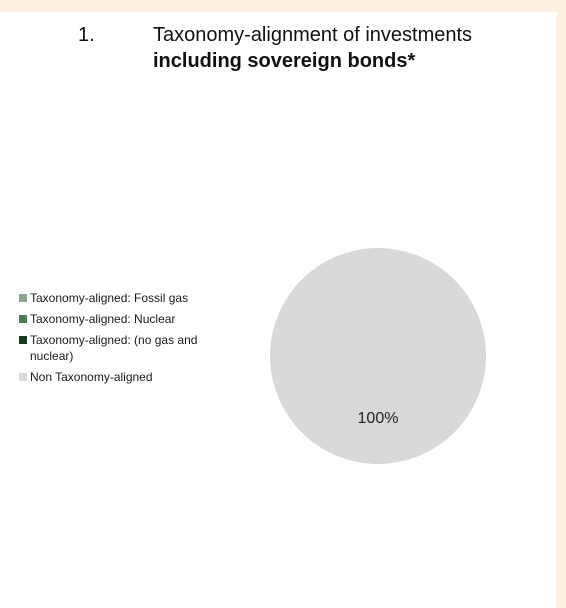 The width and height of the screenshot is (566, 608). I want to click on legend-item: Taxonomy-aligned: Fossil gas, so click(119, 298).